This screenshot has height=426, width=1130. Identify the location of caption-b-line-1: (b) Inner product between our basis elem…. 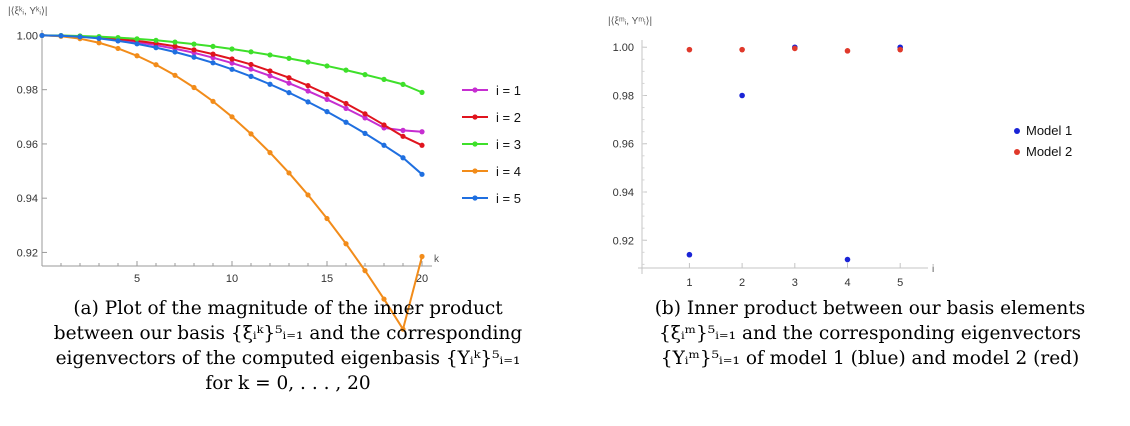
(870, 308).